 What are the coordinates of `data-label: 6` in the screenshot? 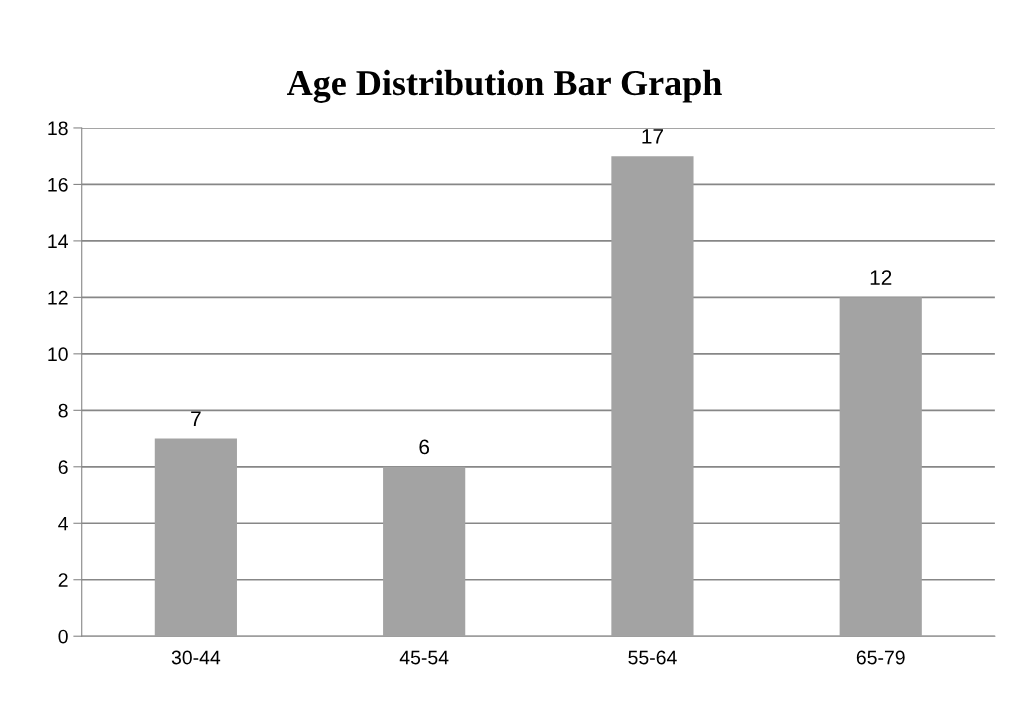 It's located at (424, 447).